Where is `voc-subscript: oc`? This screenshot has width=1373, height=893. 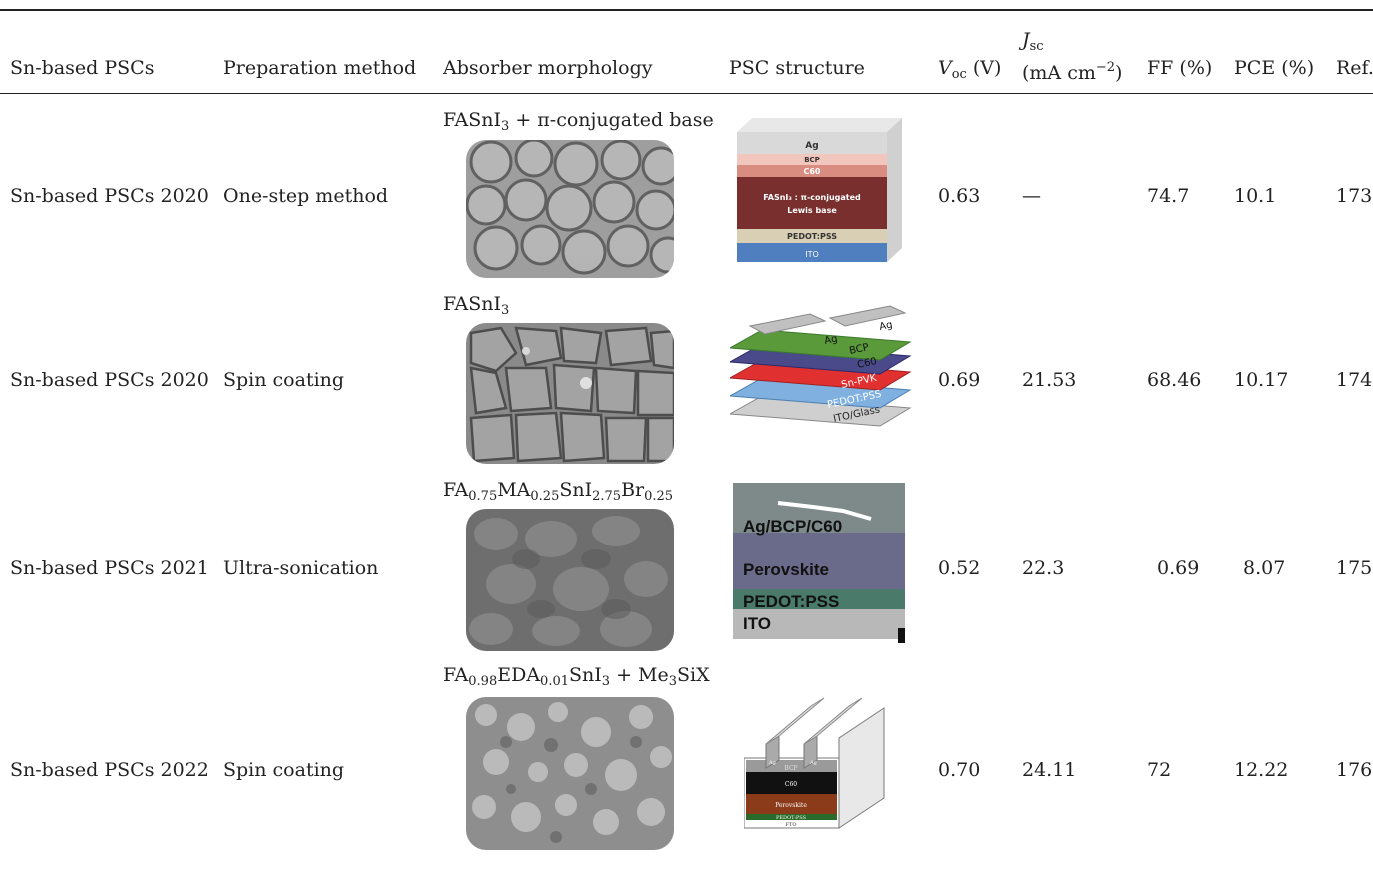 voc-subscript: oc is located at coordinates (959, 74).